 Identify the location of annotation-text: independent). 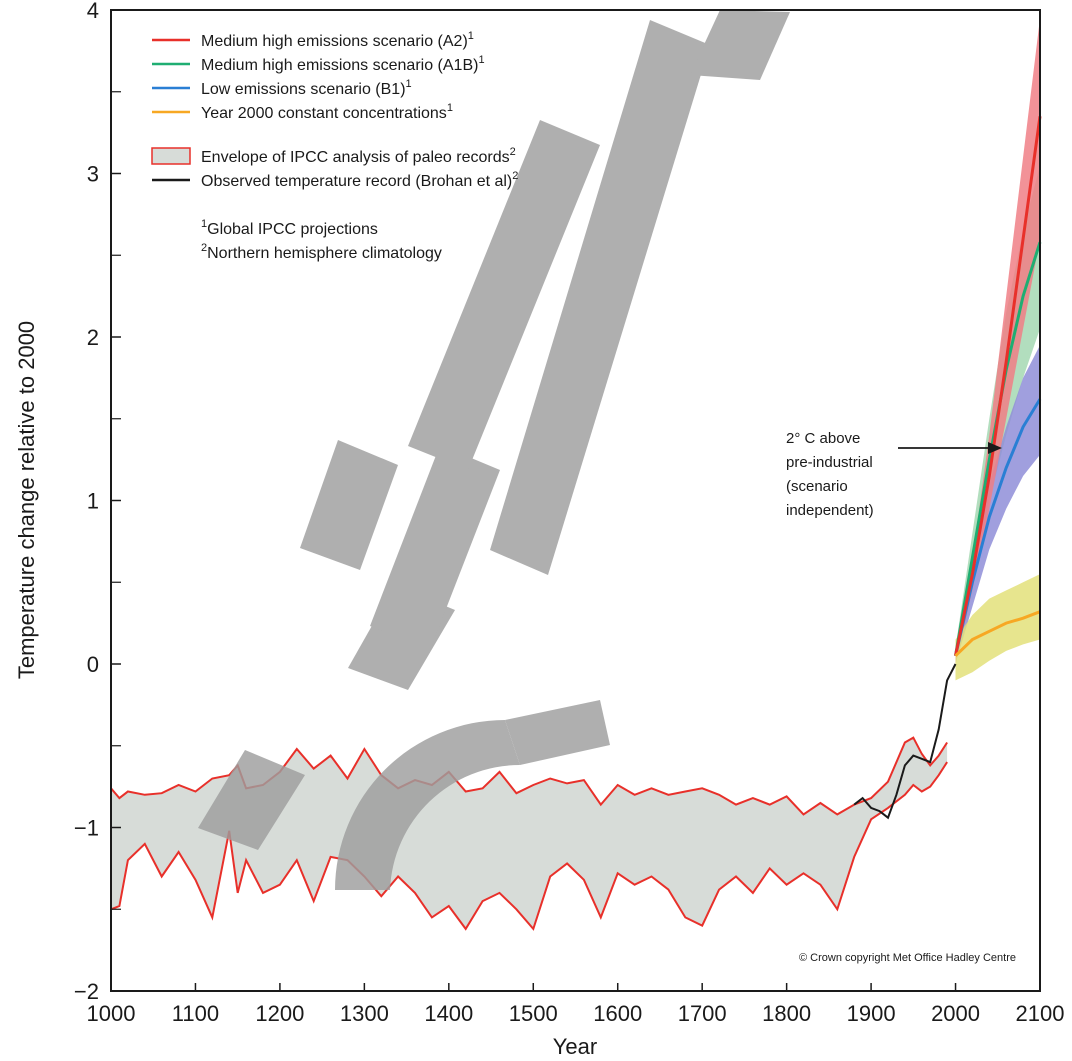
(830, 510).